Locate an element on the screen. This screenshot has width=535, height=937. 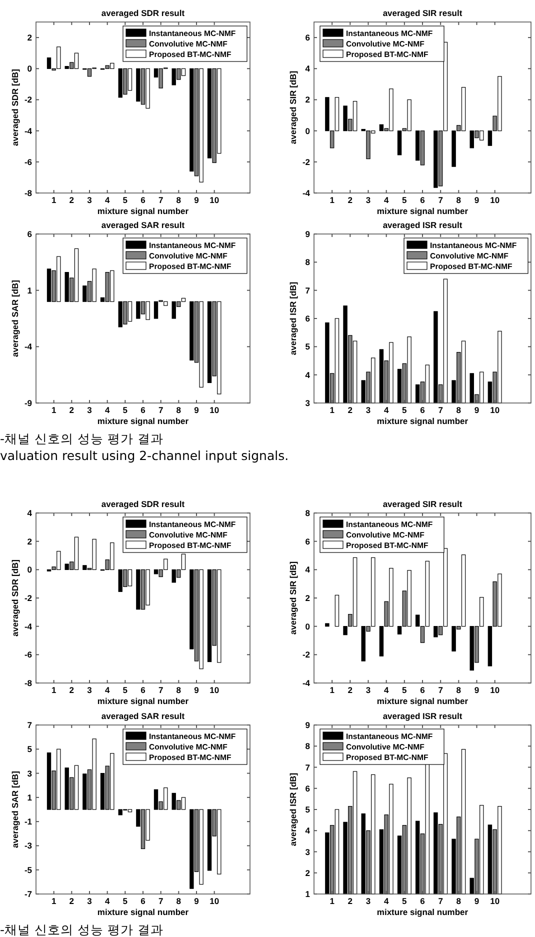
y-tick-label: -5 is located at coordinates (28, 869).